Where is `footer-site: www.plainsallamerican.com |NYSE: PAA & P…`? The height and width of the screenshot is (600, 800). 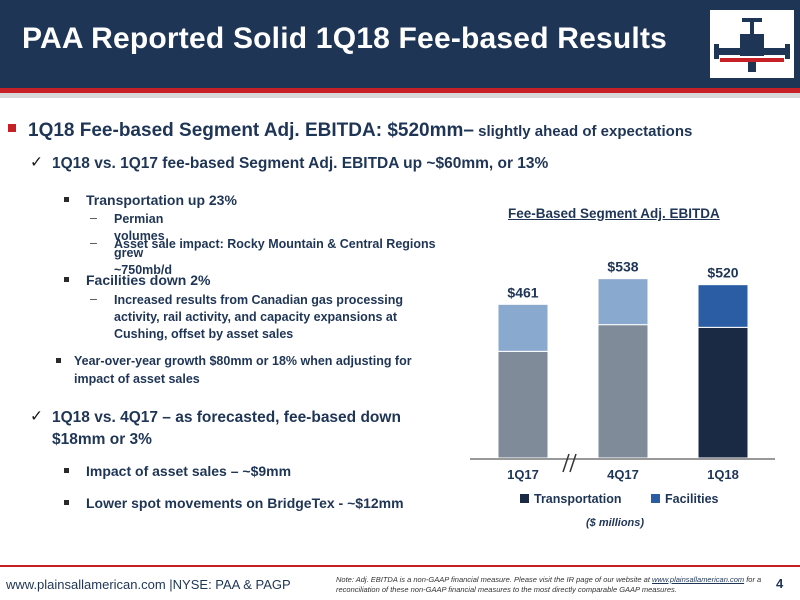
footer-site: www.plainsallamerican.com |NYSE: PAA & P… is located at coordinates (148, 584).